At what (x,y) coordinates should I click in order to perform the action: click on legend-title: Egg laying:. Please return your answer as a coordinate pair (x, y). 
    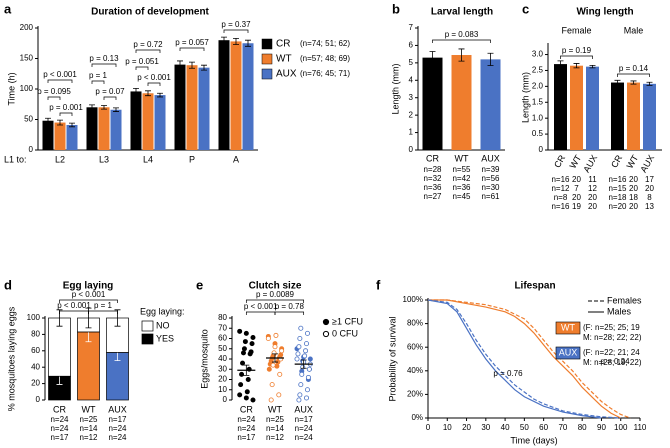
    Looking at the image, I should click on (162, 311).